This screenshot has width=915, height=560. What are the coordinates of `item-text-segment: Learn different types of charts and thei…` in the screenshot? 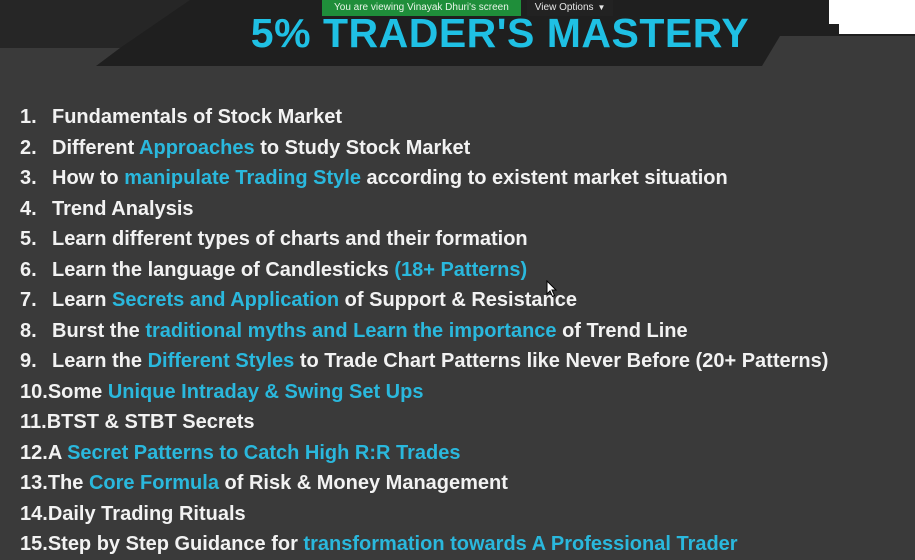 It's located at (290, 239).